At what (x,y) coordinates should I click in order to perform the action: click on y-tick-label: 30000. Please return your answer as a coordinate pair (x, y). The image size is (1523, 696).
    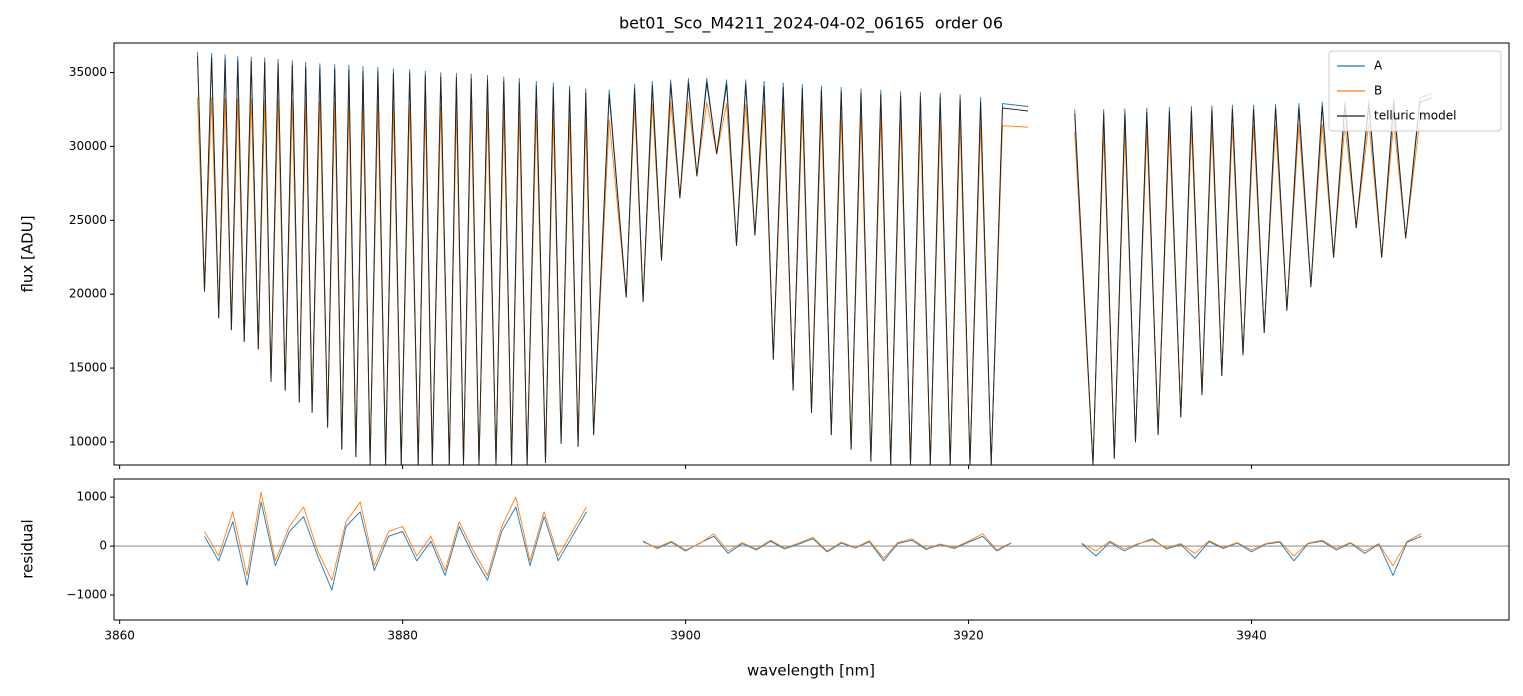
    Looking at the image, I should click on (88, 146).